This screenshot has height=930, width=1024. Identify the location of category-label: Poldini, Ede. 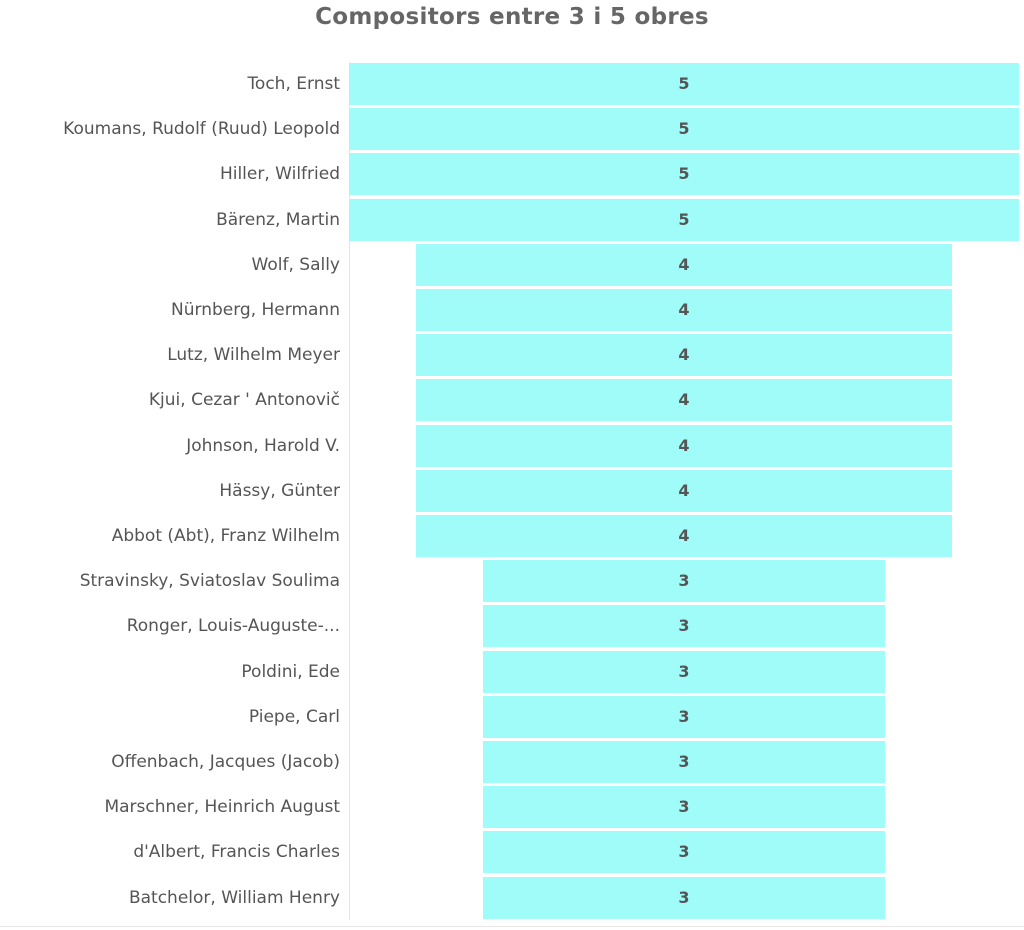
(290, 671).